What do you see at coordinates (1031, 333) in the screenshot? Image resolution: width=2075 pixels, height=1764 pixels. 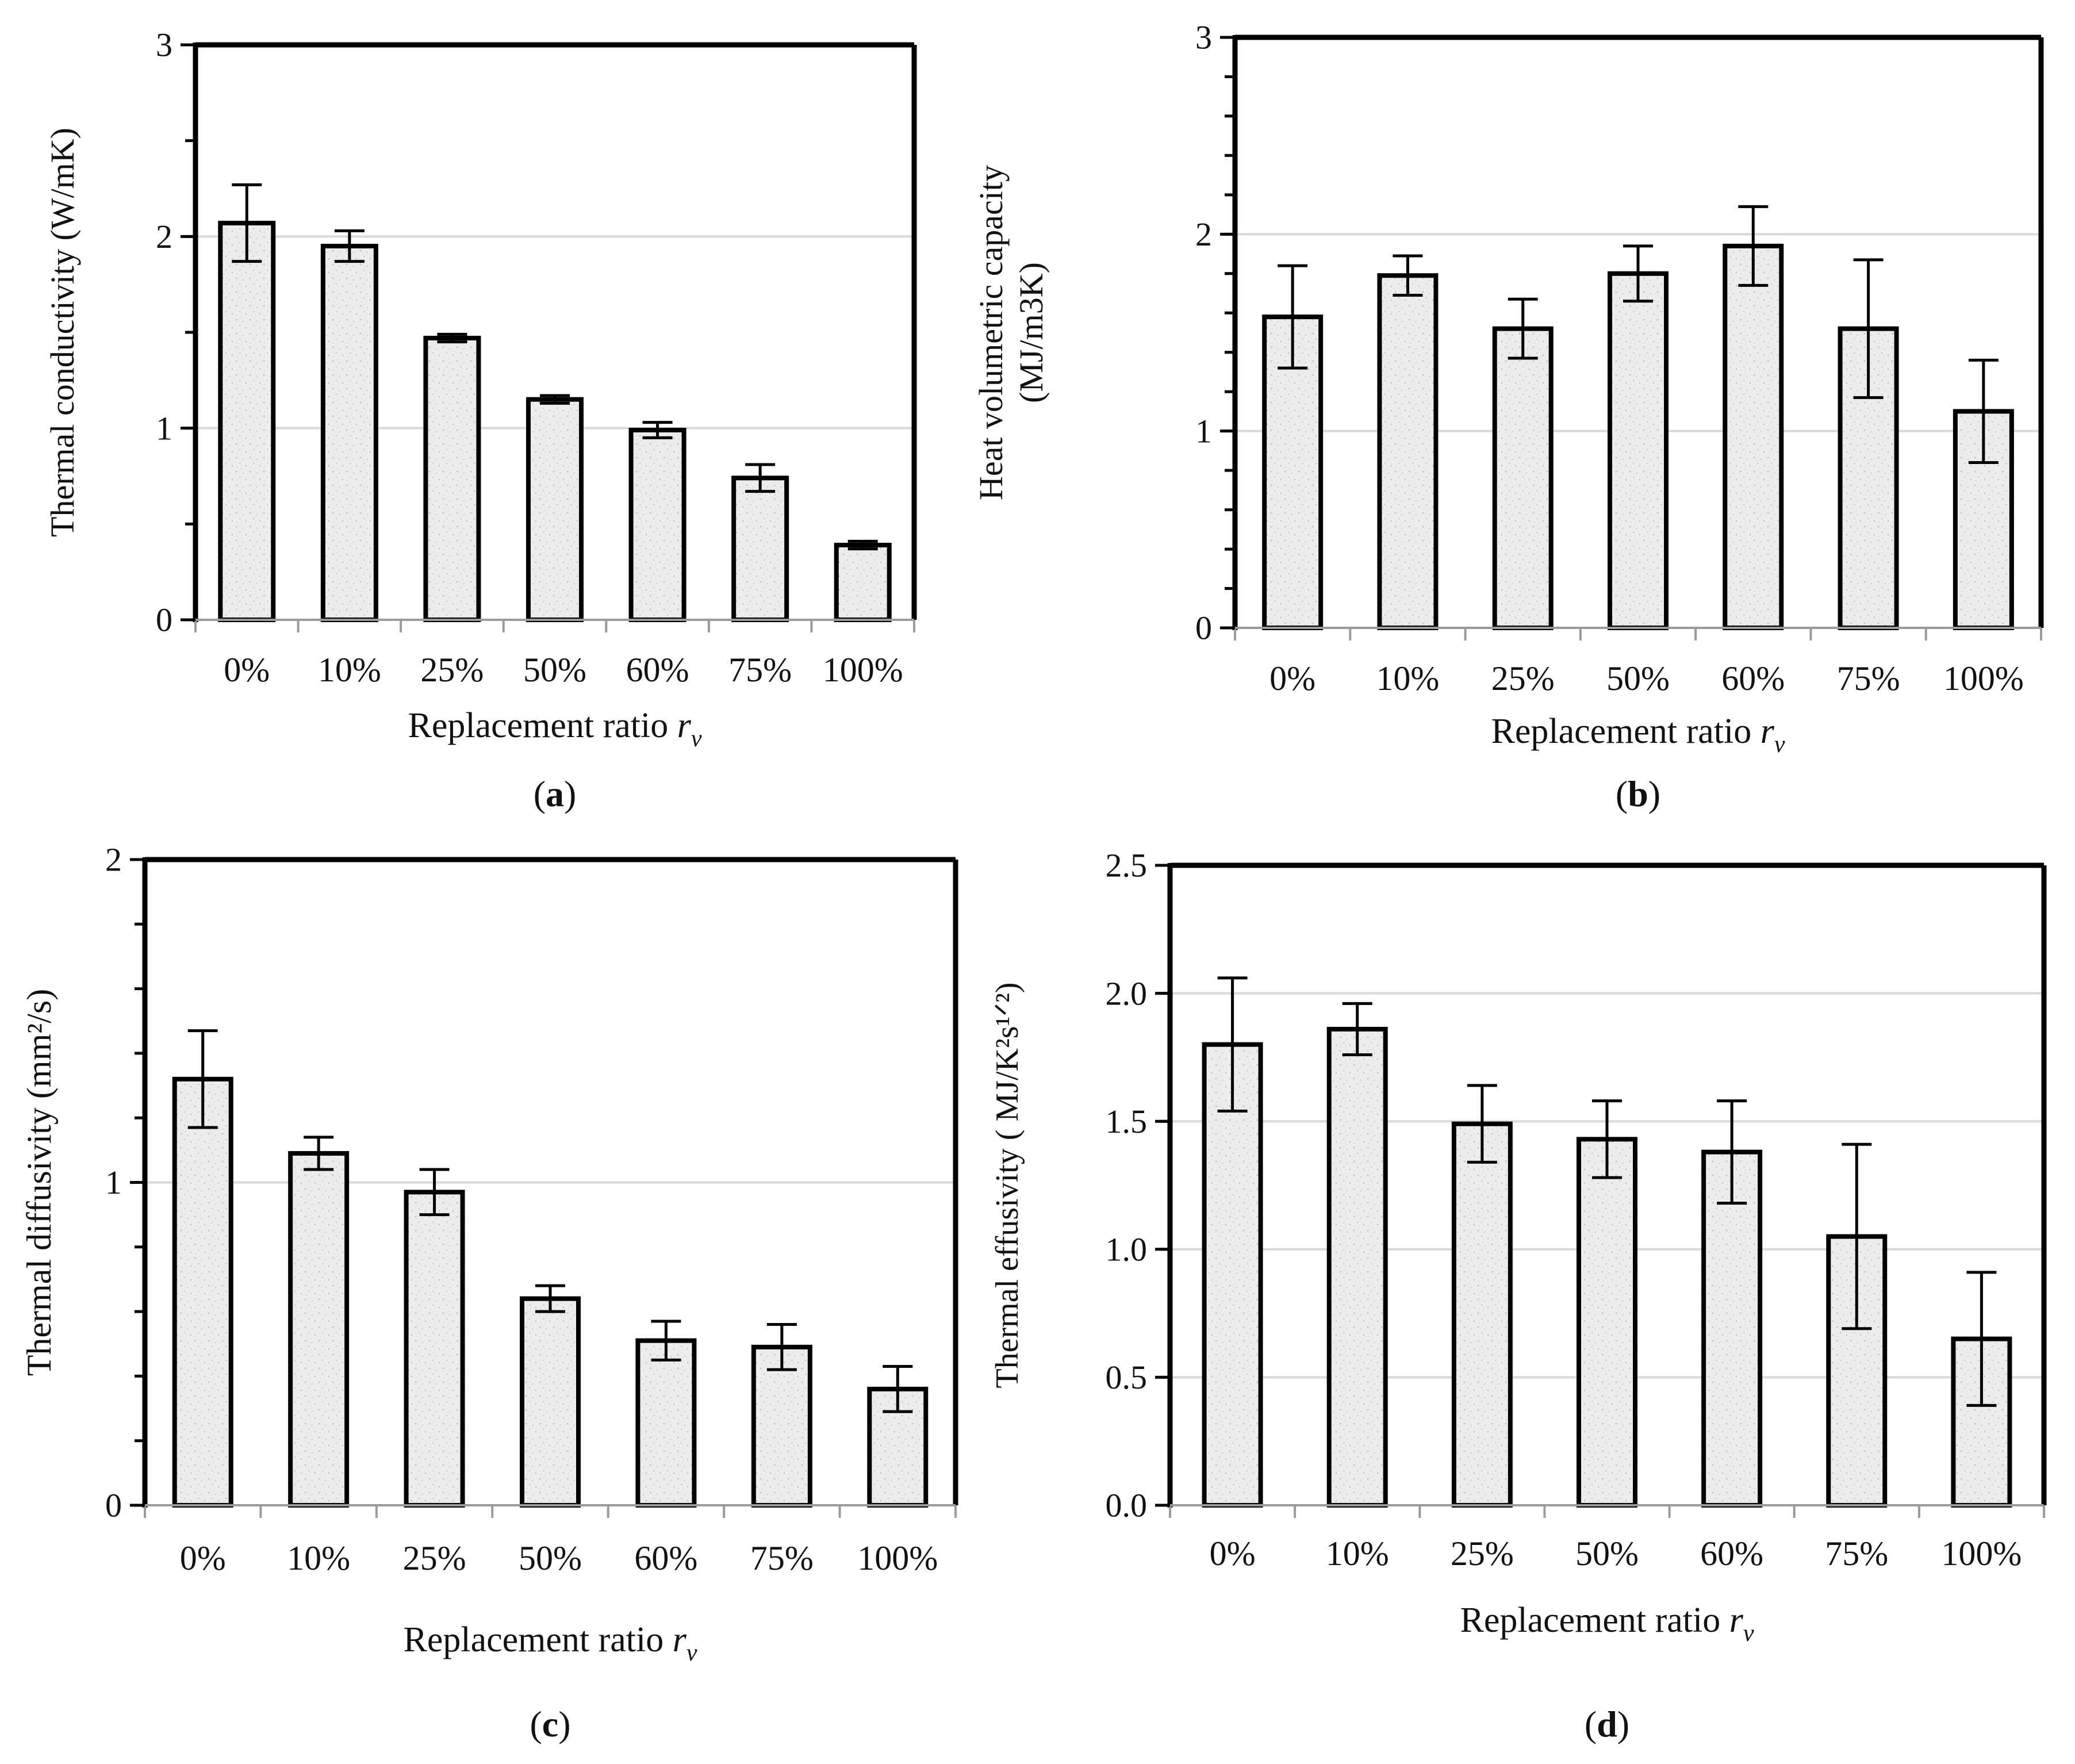 I see `y-axis-label: (MJ/m3K)` at bounding box center [1031, 333].